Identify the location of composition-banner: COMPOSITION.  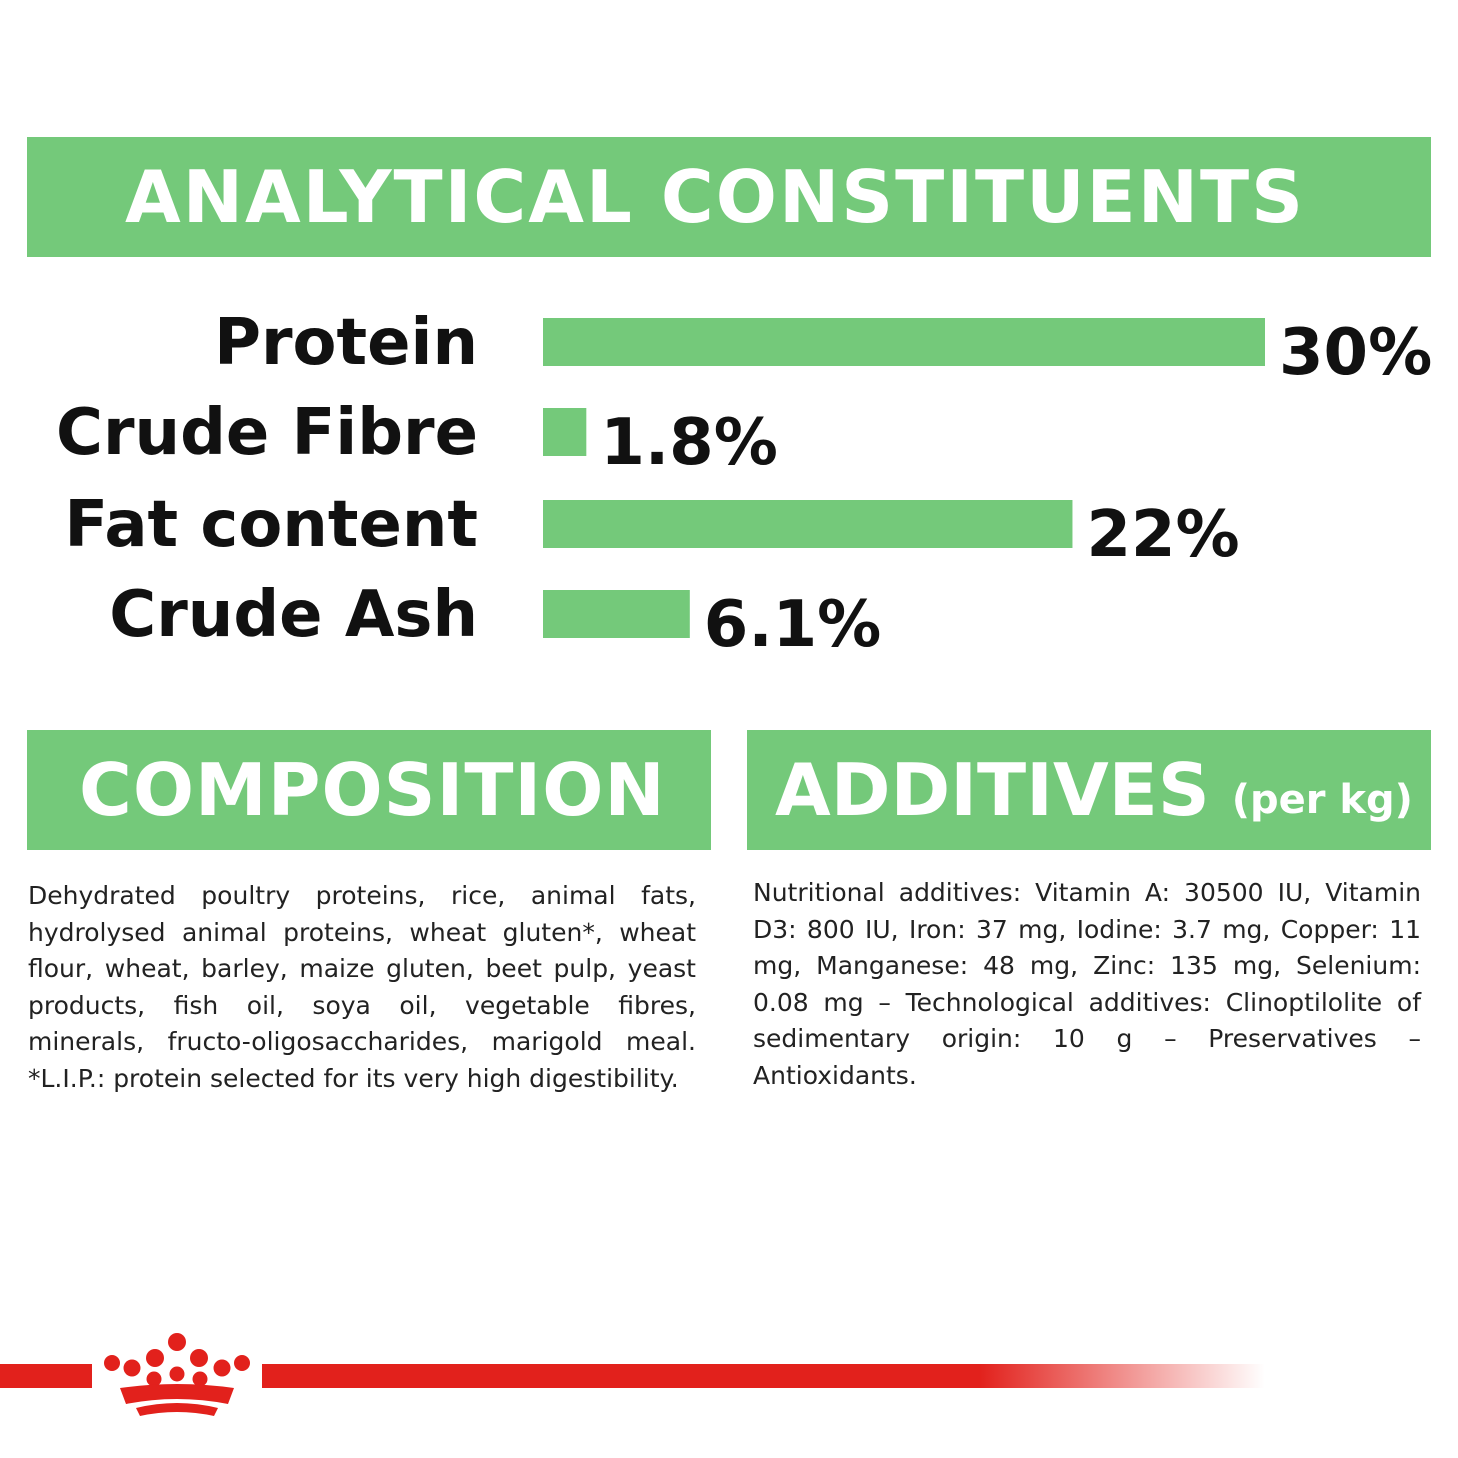
(369, 790).